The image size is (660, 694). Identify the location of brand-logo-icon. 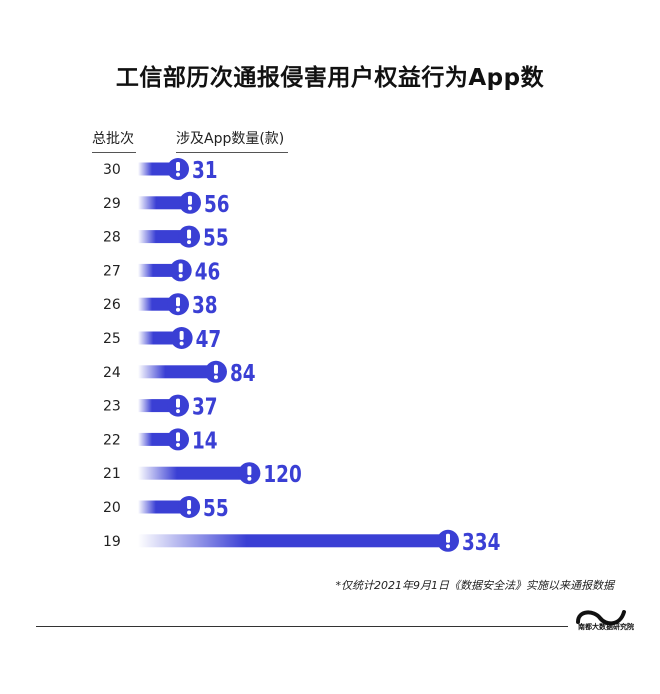
(601, 618).